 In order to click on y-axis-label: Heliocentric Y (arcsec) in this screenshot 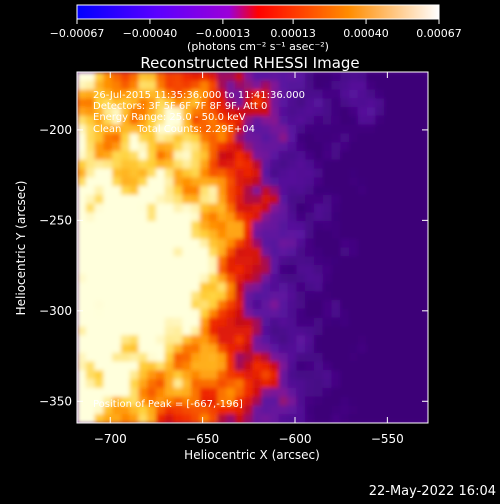, I will do `click(21, 248)`.